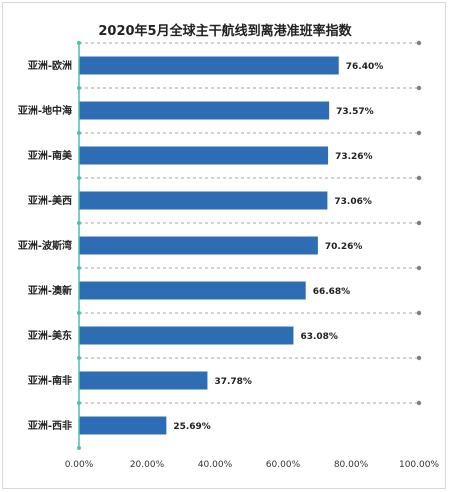 The image size is (450, 493). I want to click on data-label: 66.68%, so click(332, 292).